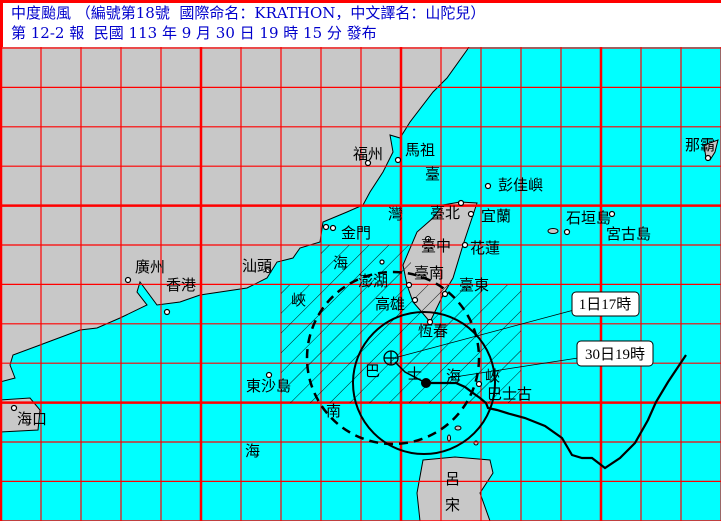  I want to click on label-bashi-channel: 峽, so click(492, 376).